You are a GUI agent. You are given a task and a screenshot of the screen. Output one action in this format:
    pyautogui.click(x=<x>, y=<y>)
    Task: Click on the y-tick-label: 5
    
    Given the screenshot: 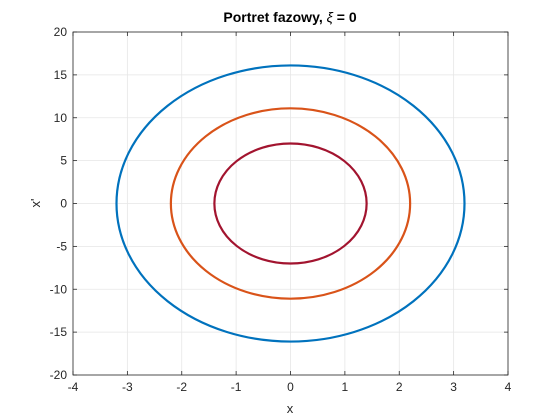 What is the action you would take?
    pyautogui.click(x=63, y=161)
    